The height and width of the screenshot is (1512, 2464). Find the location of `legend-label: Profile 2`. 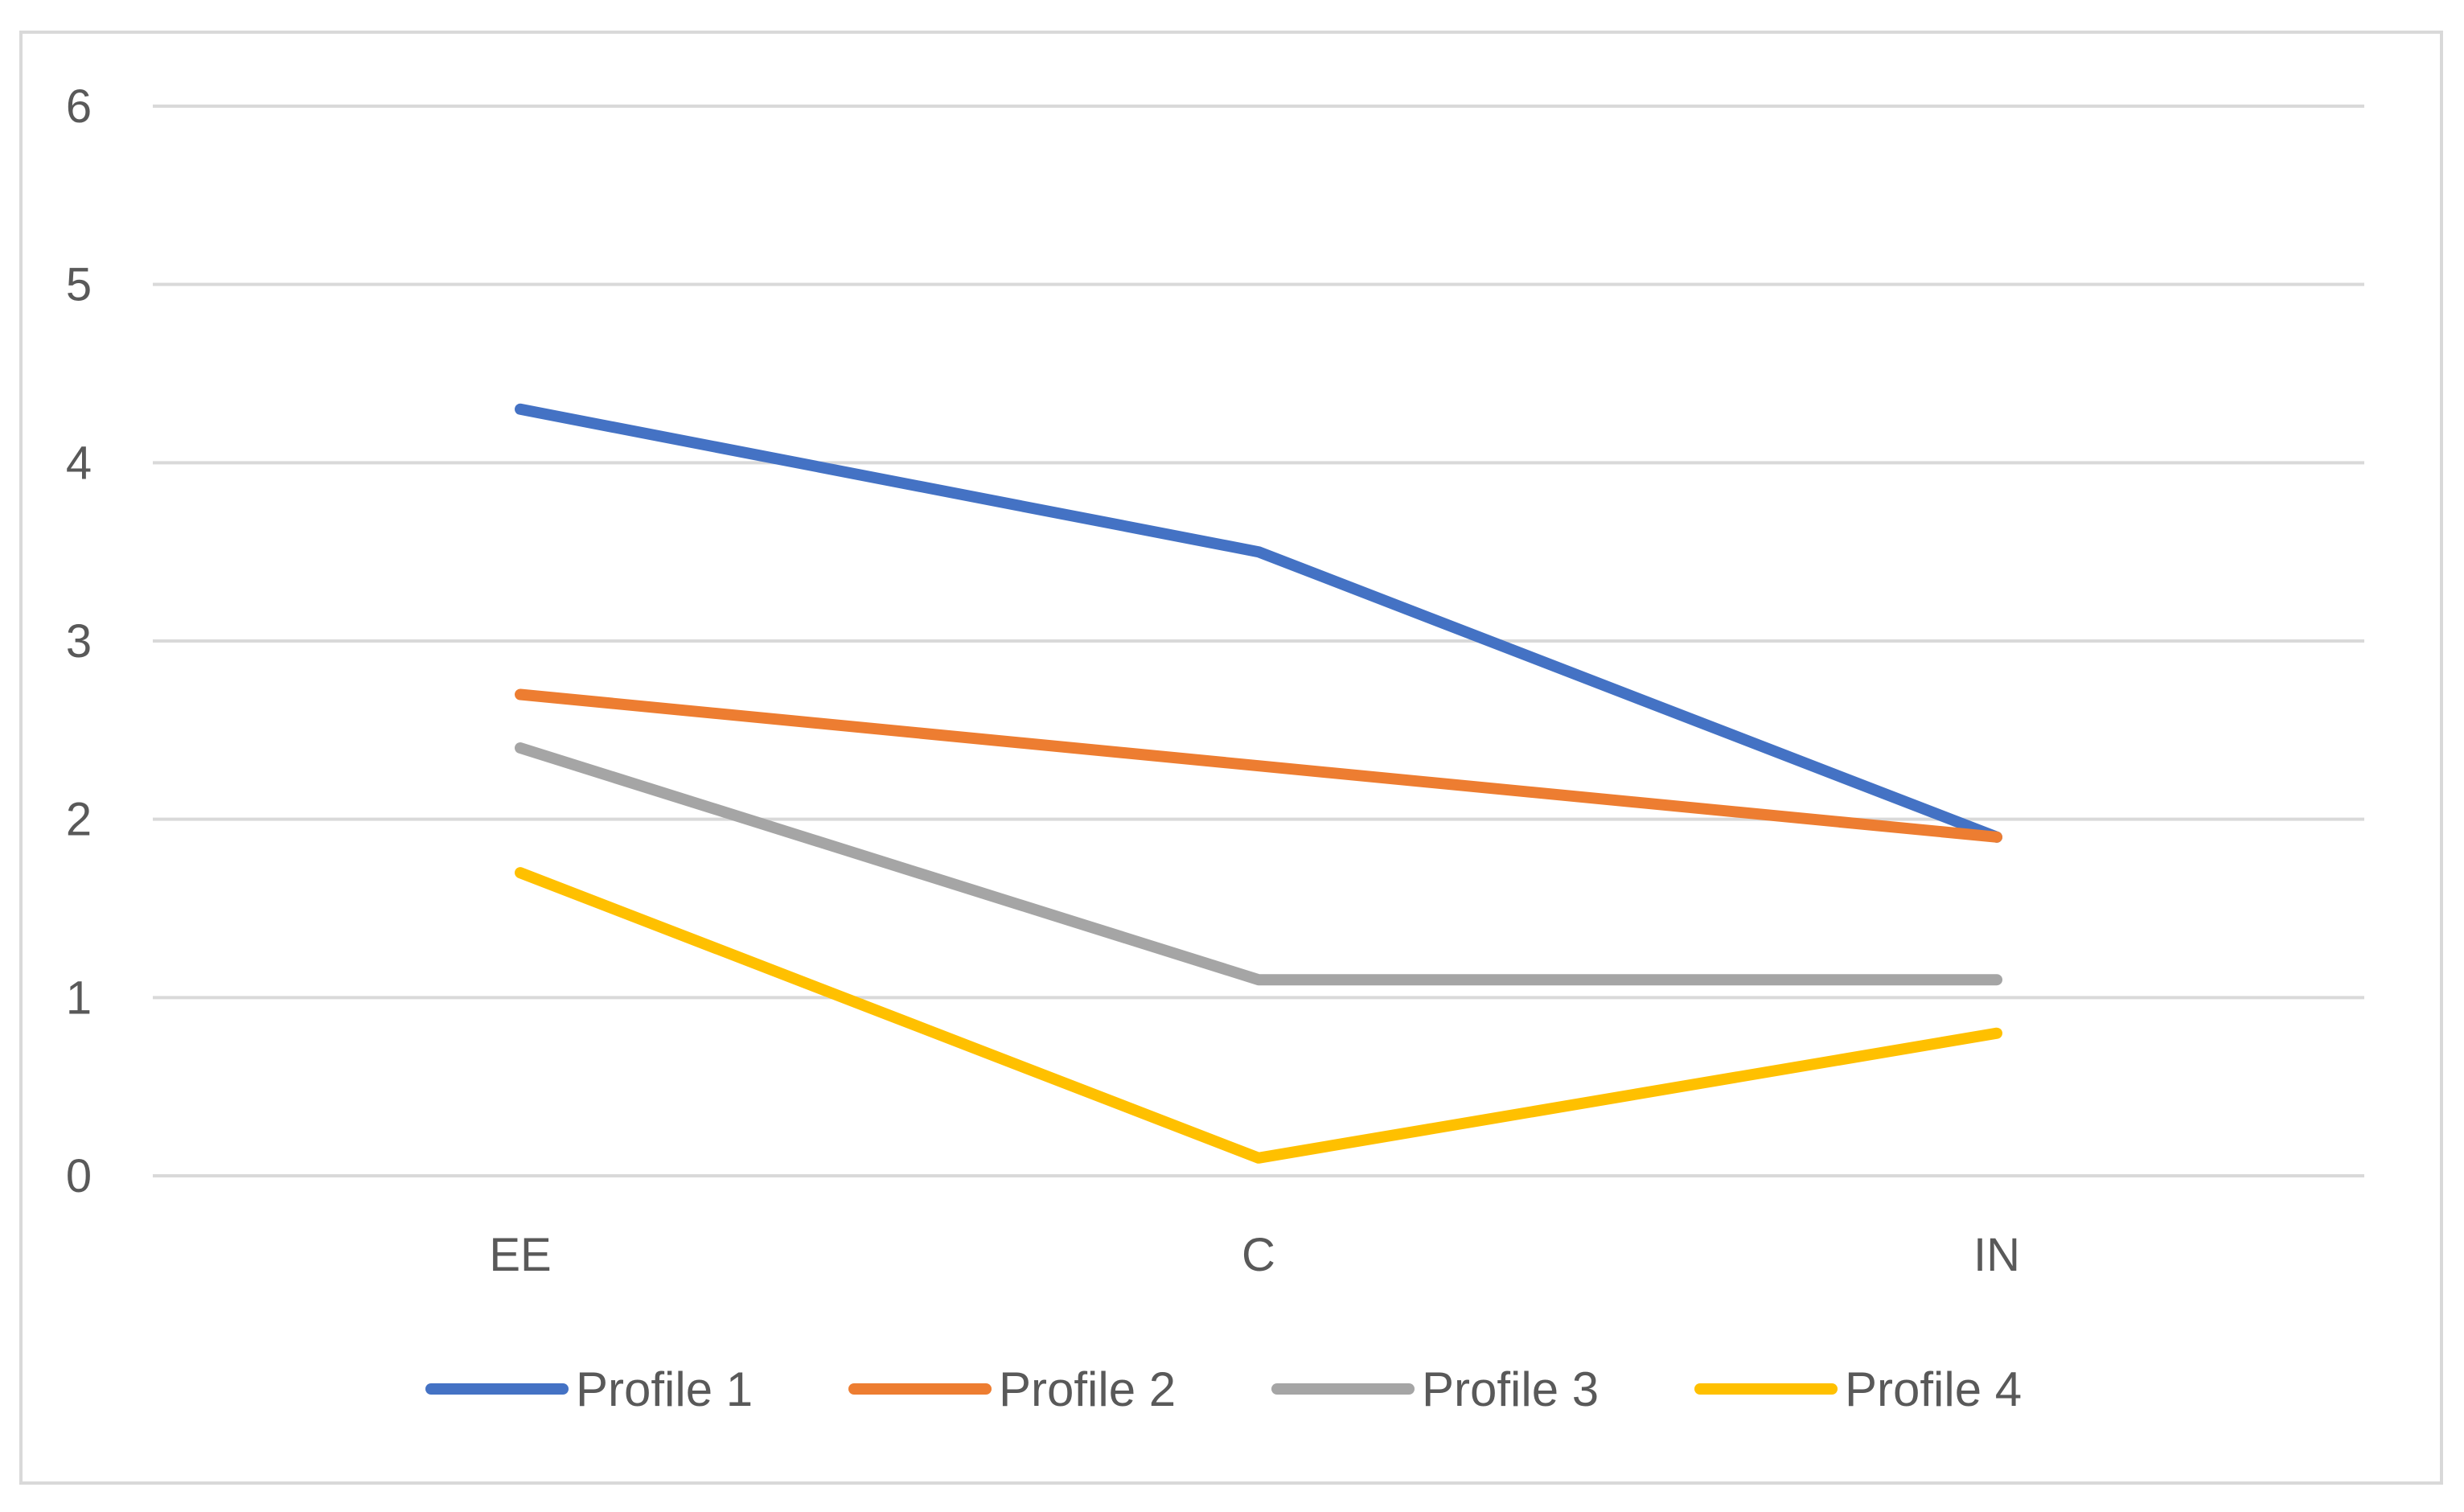

legend-label: Profile 2 is located at coordinates (1087, 1389).